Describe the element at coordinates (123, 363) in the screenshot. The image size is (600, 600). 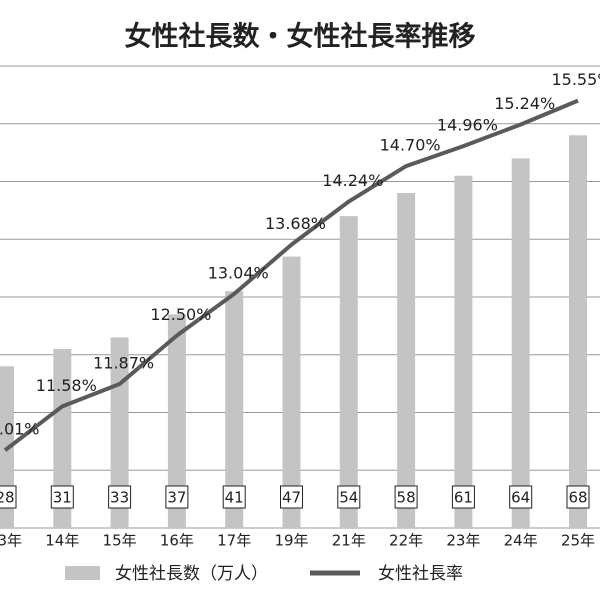
I see `line-value-label: 11.87%` at that location.